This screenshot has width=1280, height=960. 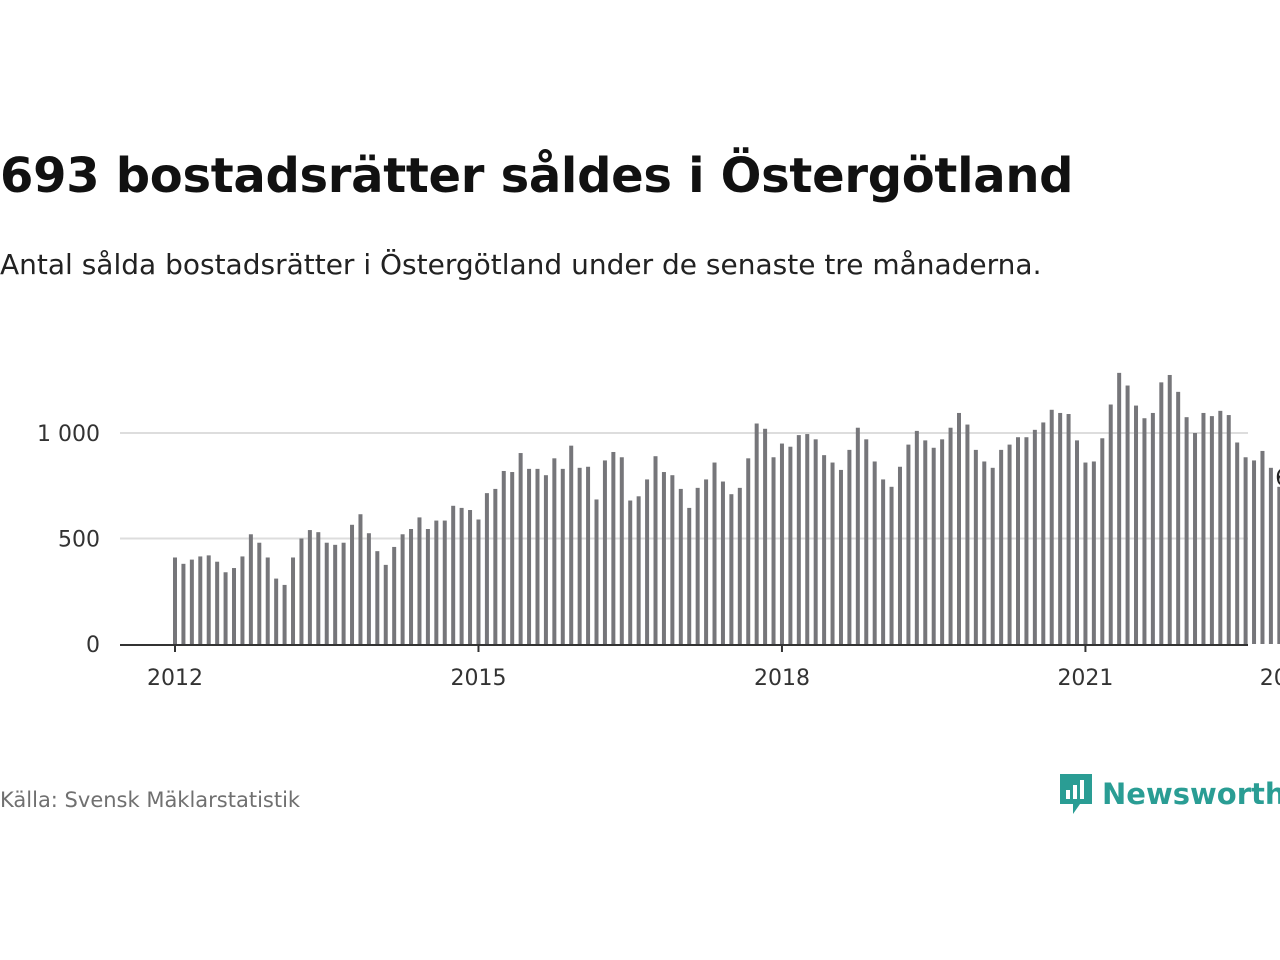 What do you see at coordinates (478, 678) in the screenshot?
I see `x-tick-label: 2015` at bounding box center [478, 678].